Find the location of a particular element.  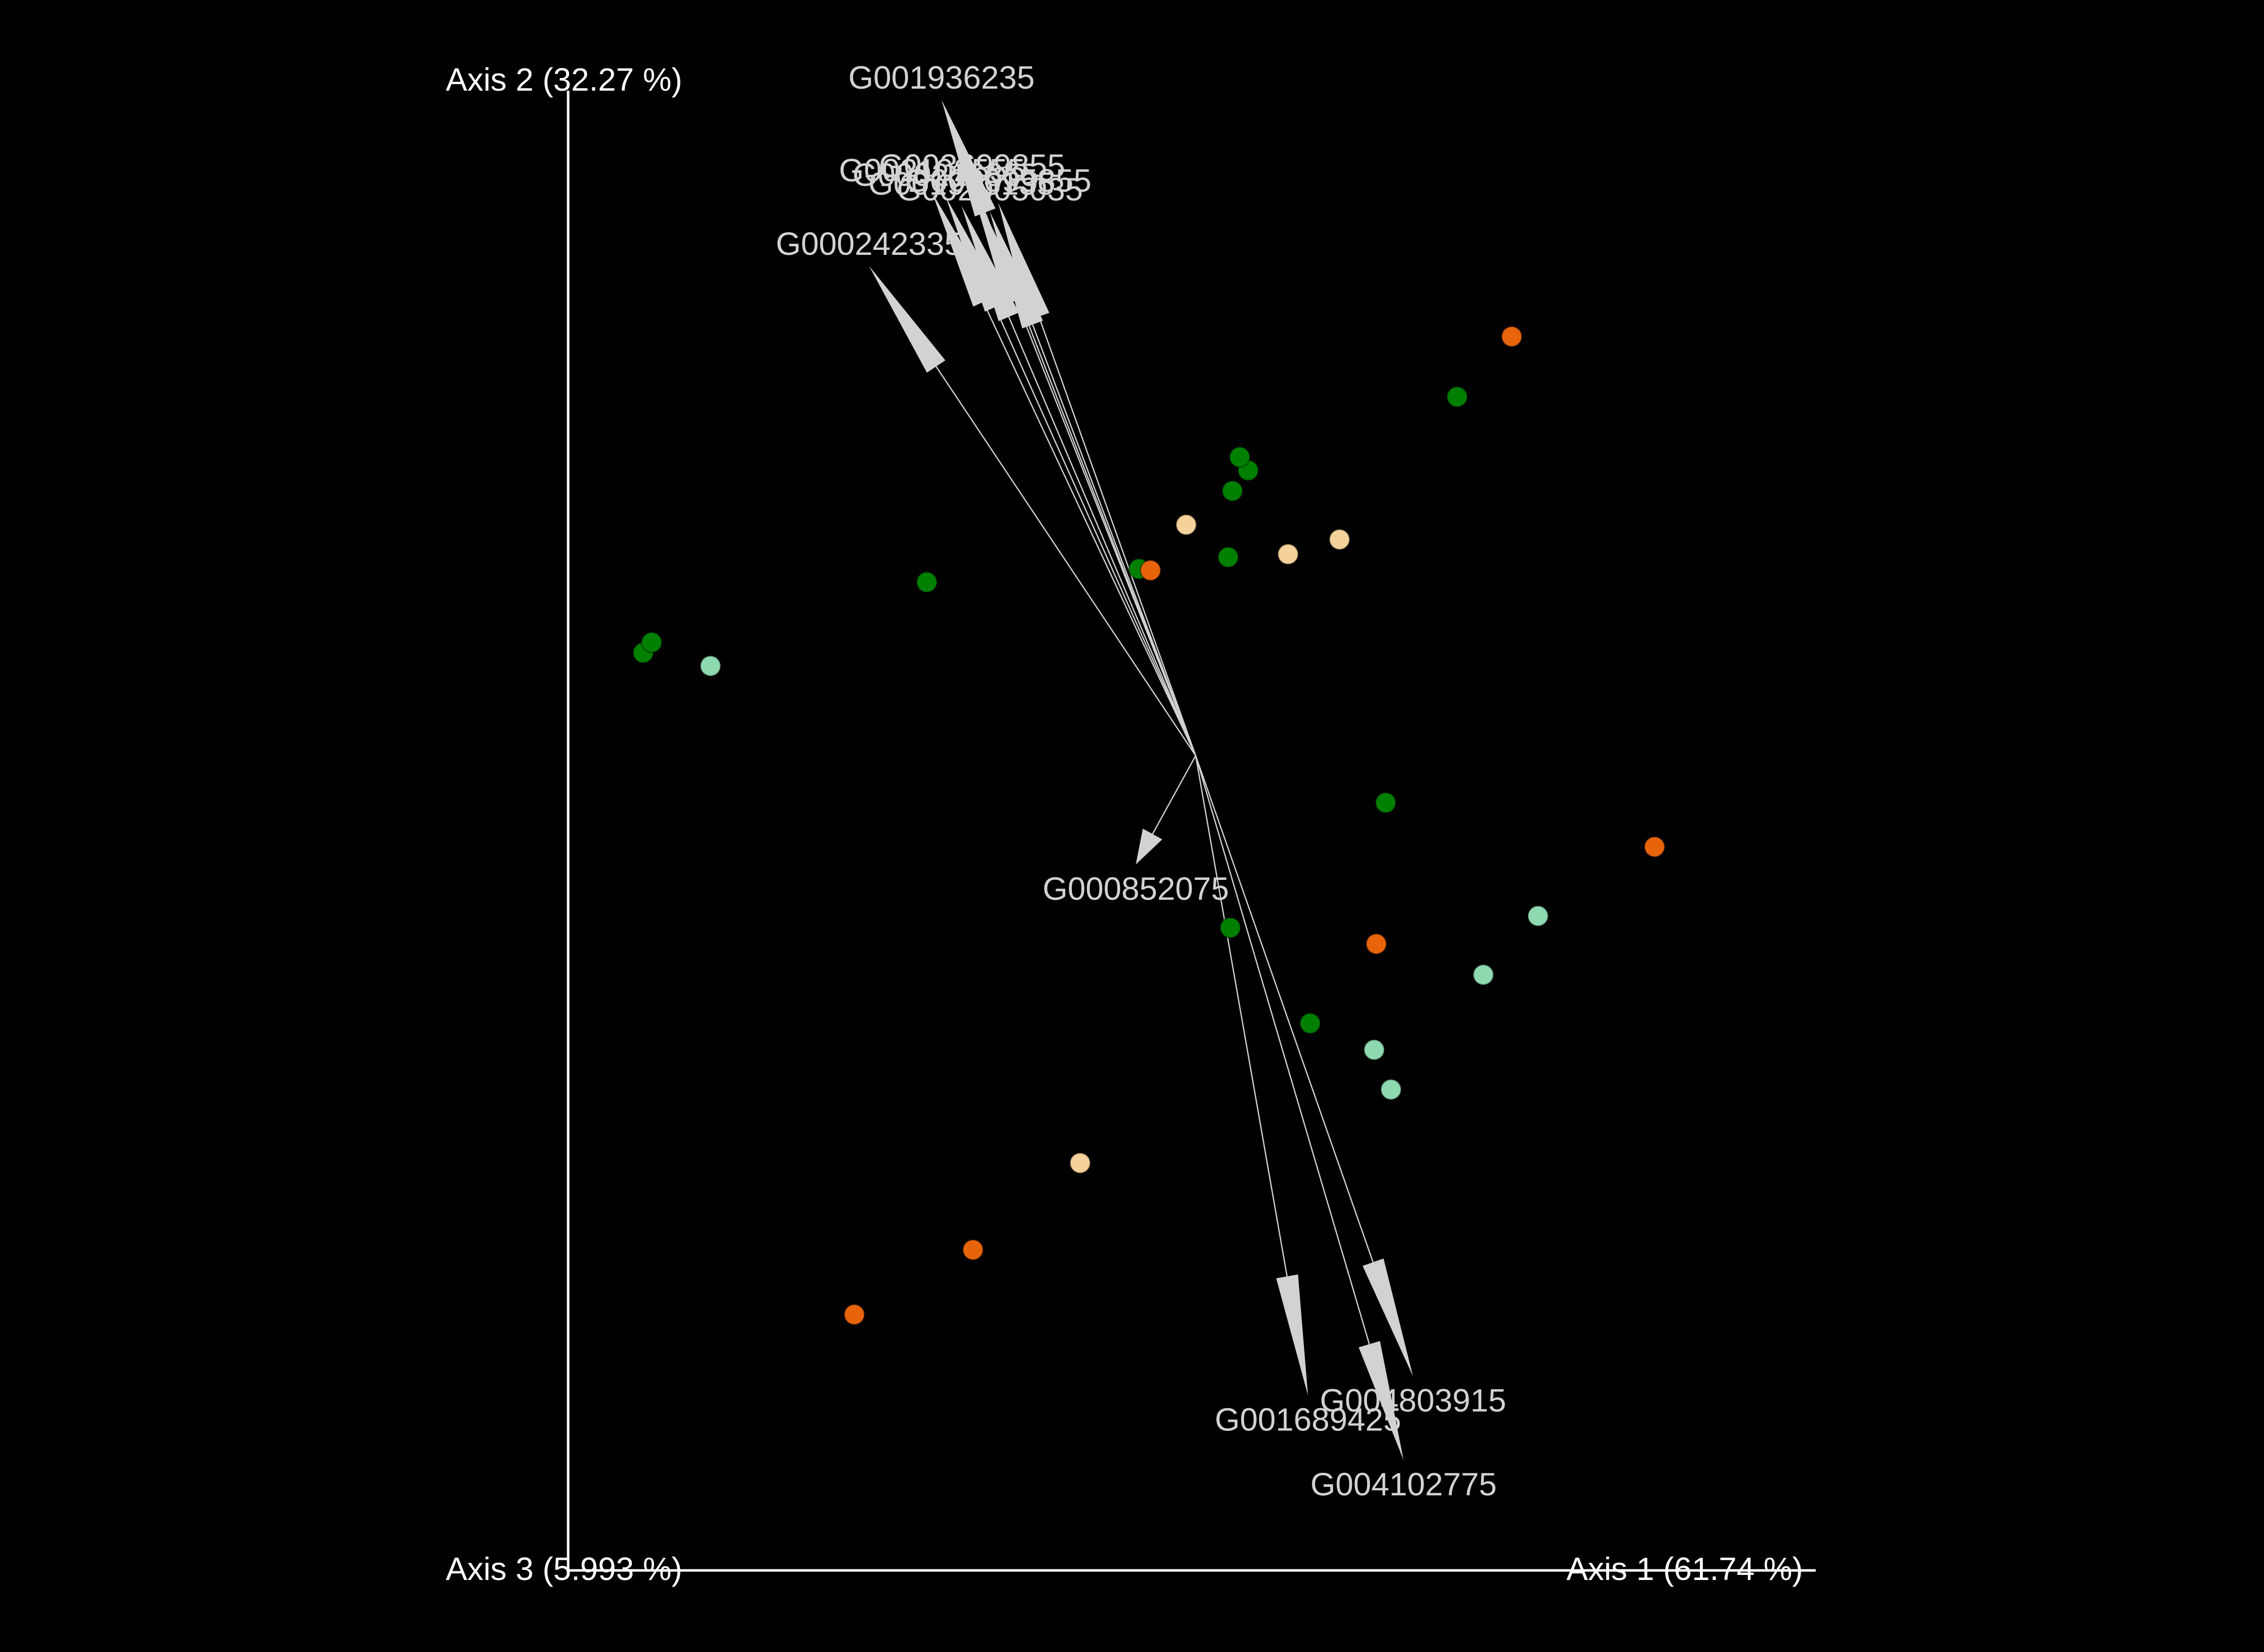

biplot-arrow-shafts is located at coordinates (1154, 778).